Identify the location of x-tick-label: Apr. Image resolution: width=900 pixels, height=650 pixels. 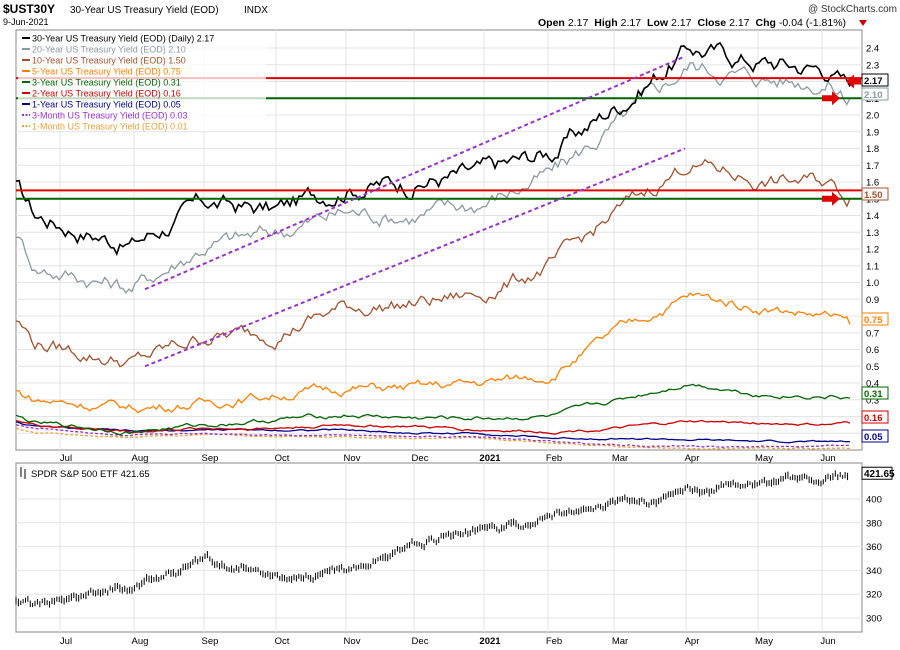
(692, 458).